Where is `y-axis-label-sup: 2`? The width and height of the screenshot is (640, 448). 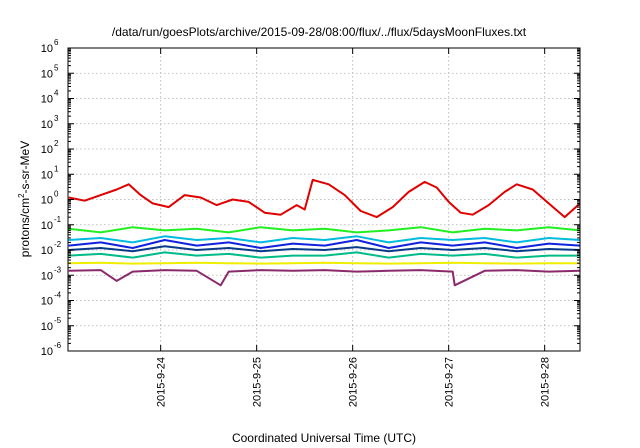
y-axis-label-sup: 2 is located at coordinates (21, 195).